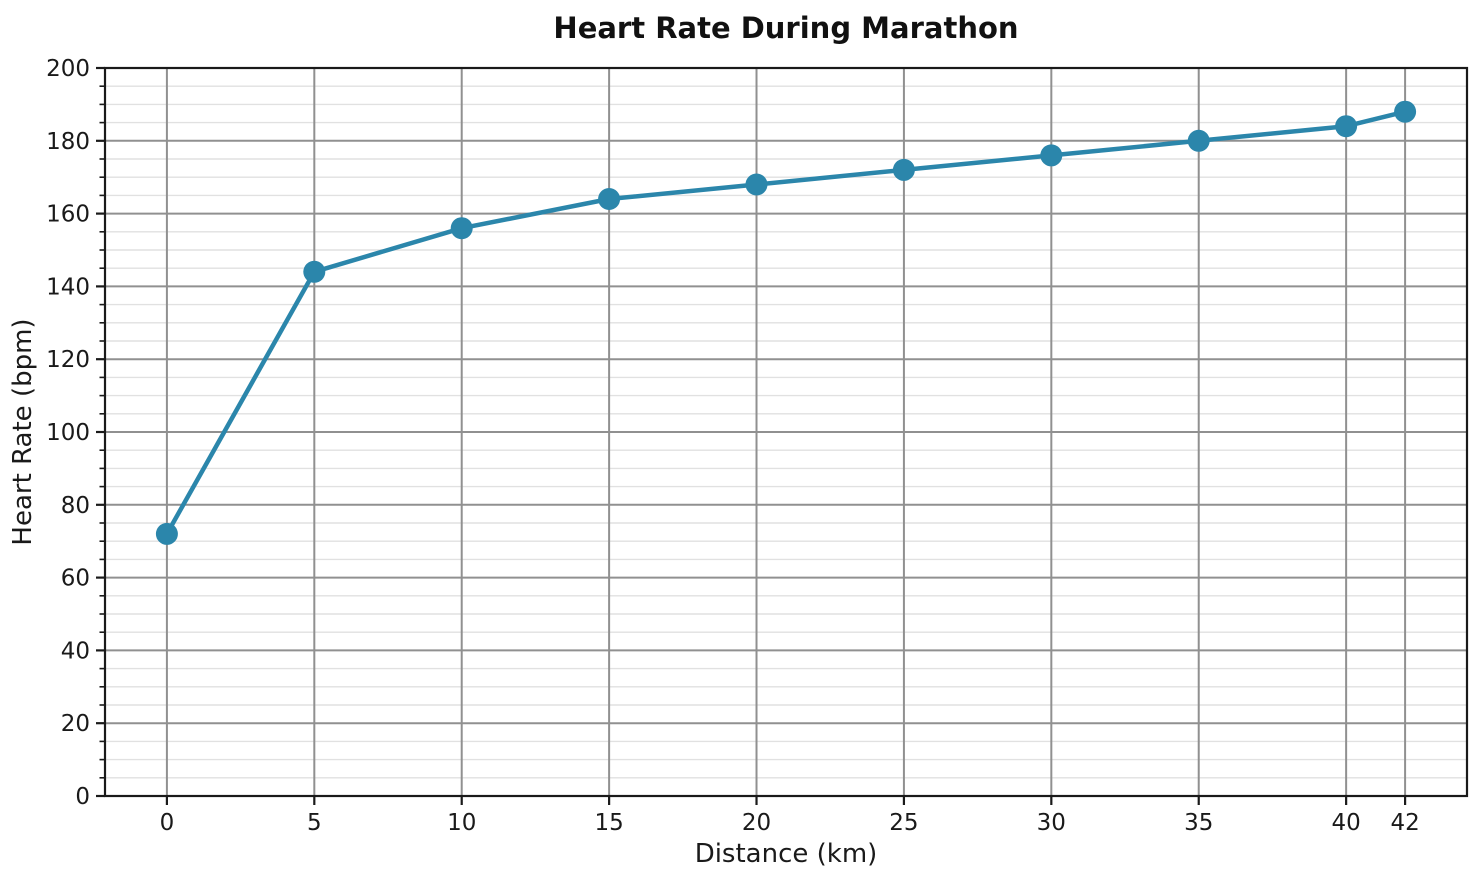  I want to click on x-tick-label: 5, so click(314, 823).